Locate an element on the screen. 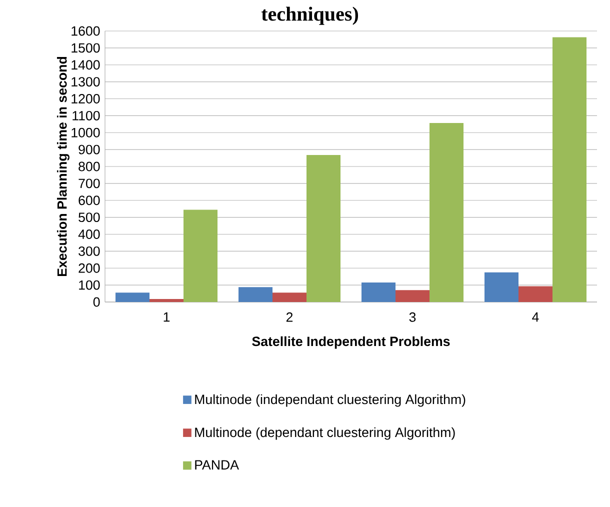 The width and height of the screenshot is (610, 507). x-tick-label: 4 is located at coordinates (535, 317).